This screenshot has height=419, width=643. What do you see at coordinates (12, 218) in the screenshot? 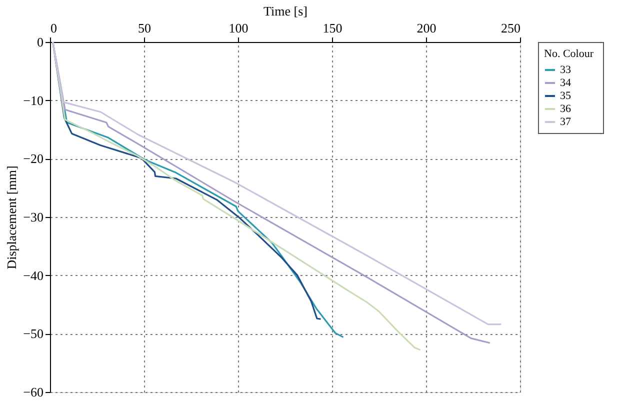
I see `y-axis-title: Displacement [mm]` at bounding box center [12, 218].